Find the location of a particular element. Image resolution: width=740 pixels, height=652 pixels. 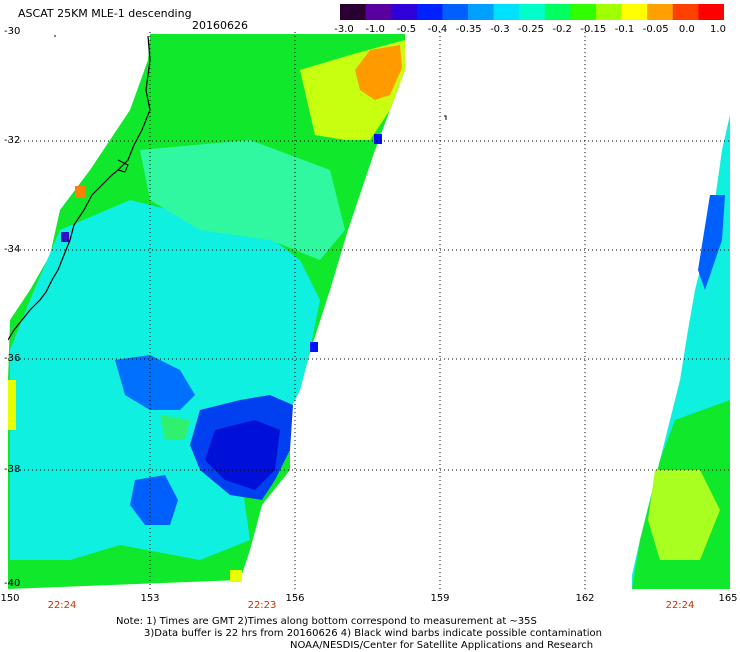

colorbar-tick-label: 0.0 is located at coordinates (686, 29).